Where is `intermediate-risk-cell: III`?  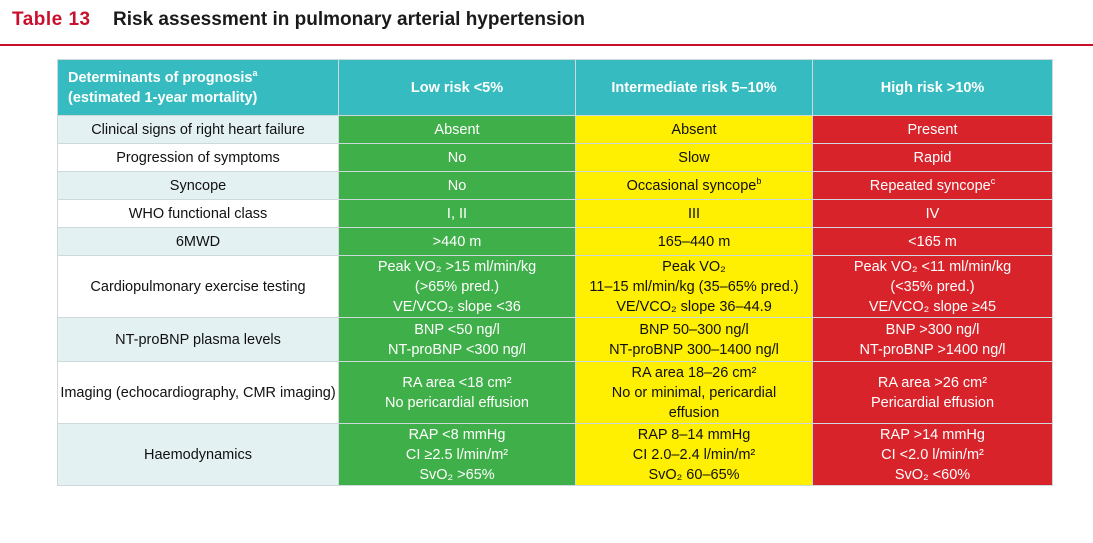
intermediate-risk-cell: III is located at coordinates (694, 213).